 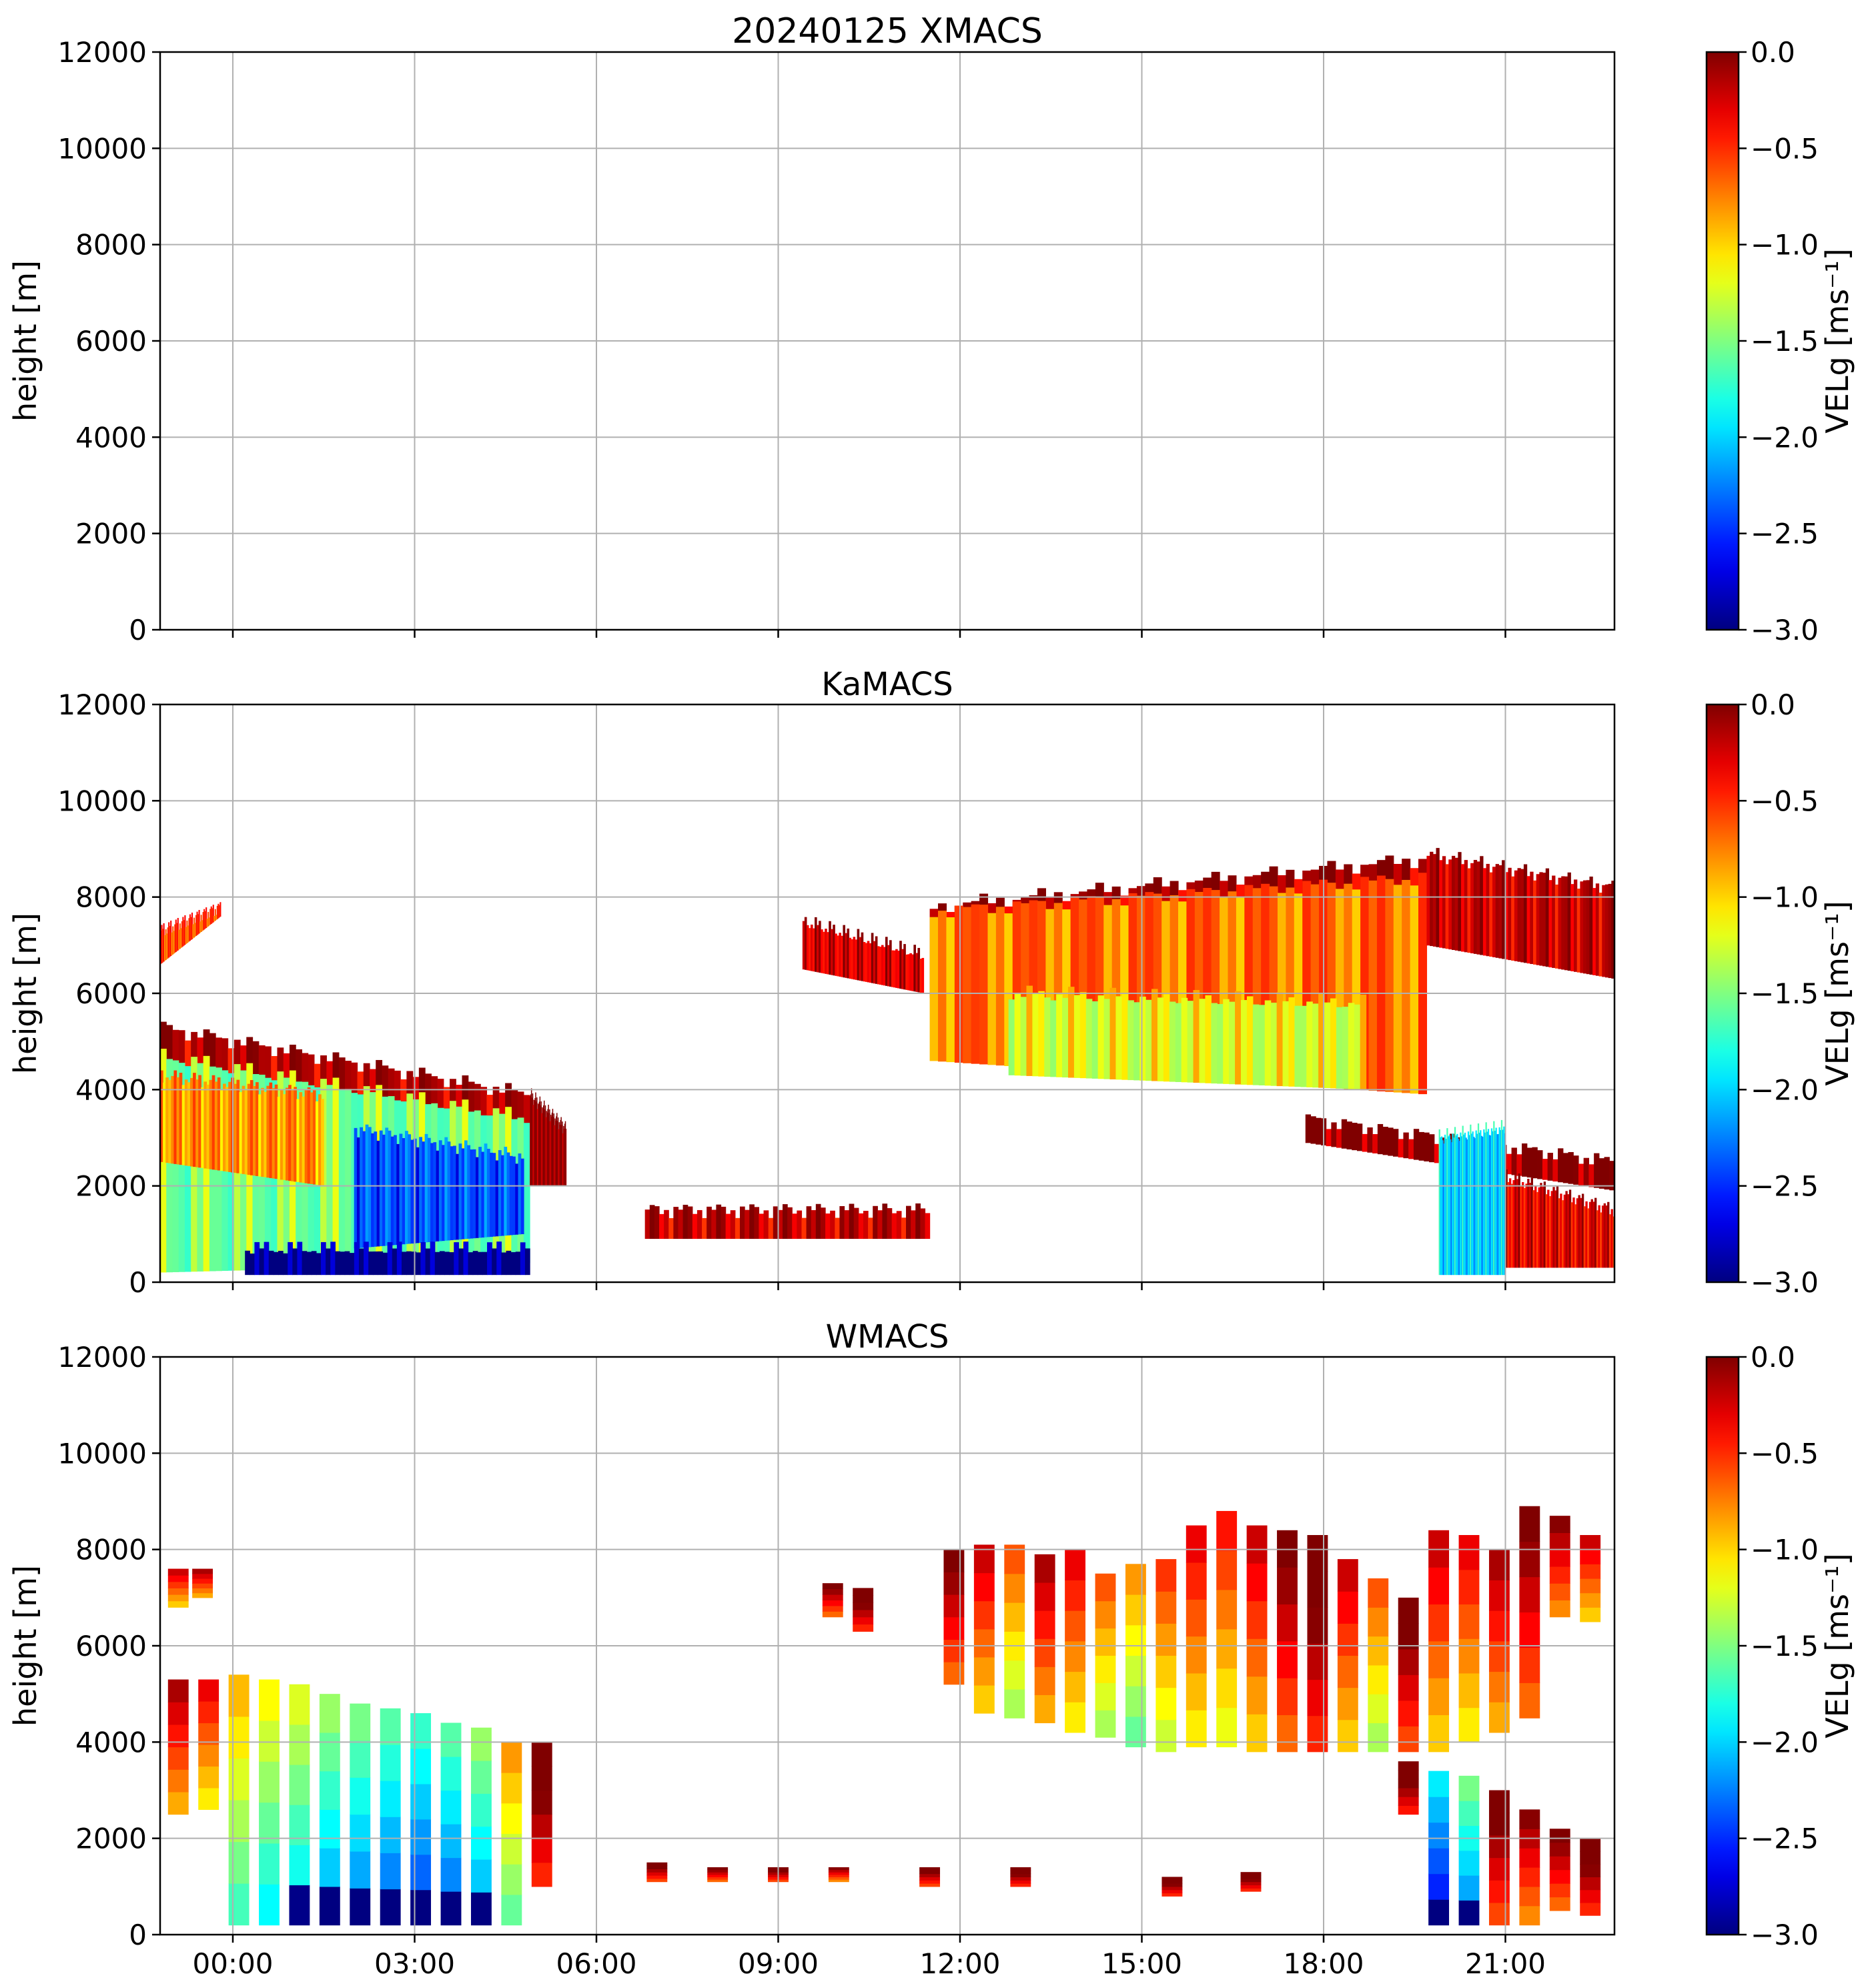 I want to click on y-tick-label: 6000, so click(x=111, y=1646).